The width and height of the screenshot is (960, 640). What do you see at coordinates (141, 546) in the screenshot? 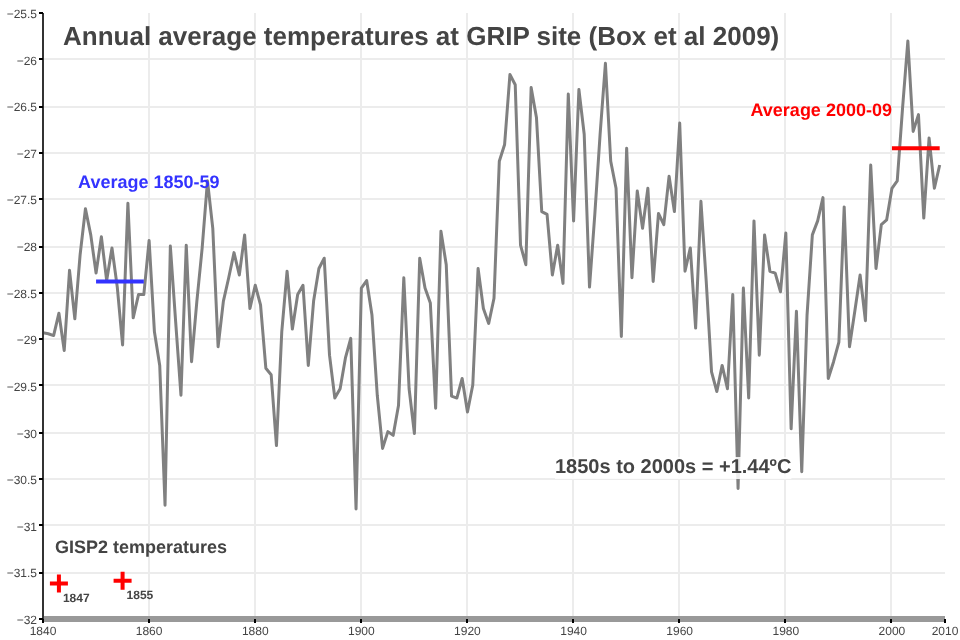
I see `series-label: GISP2 temperatures` at bounding box center [141, 546].